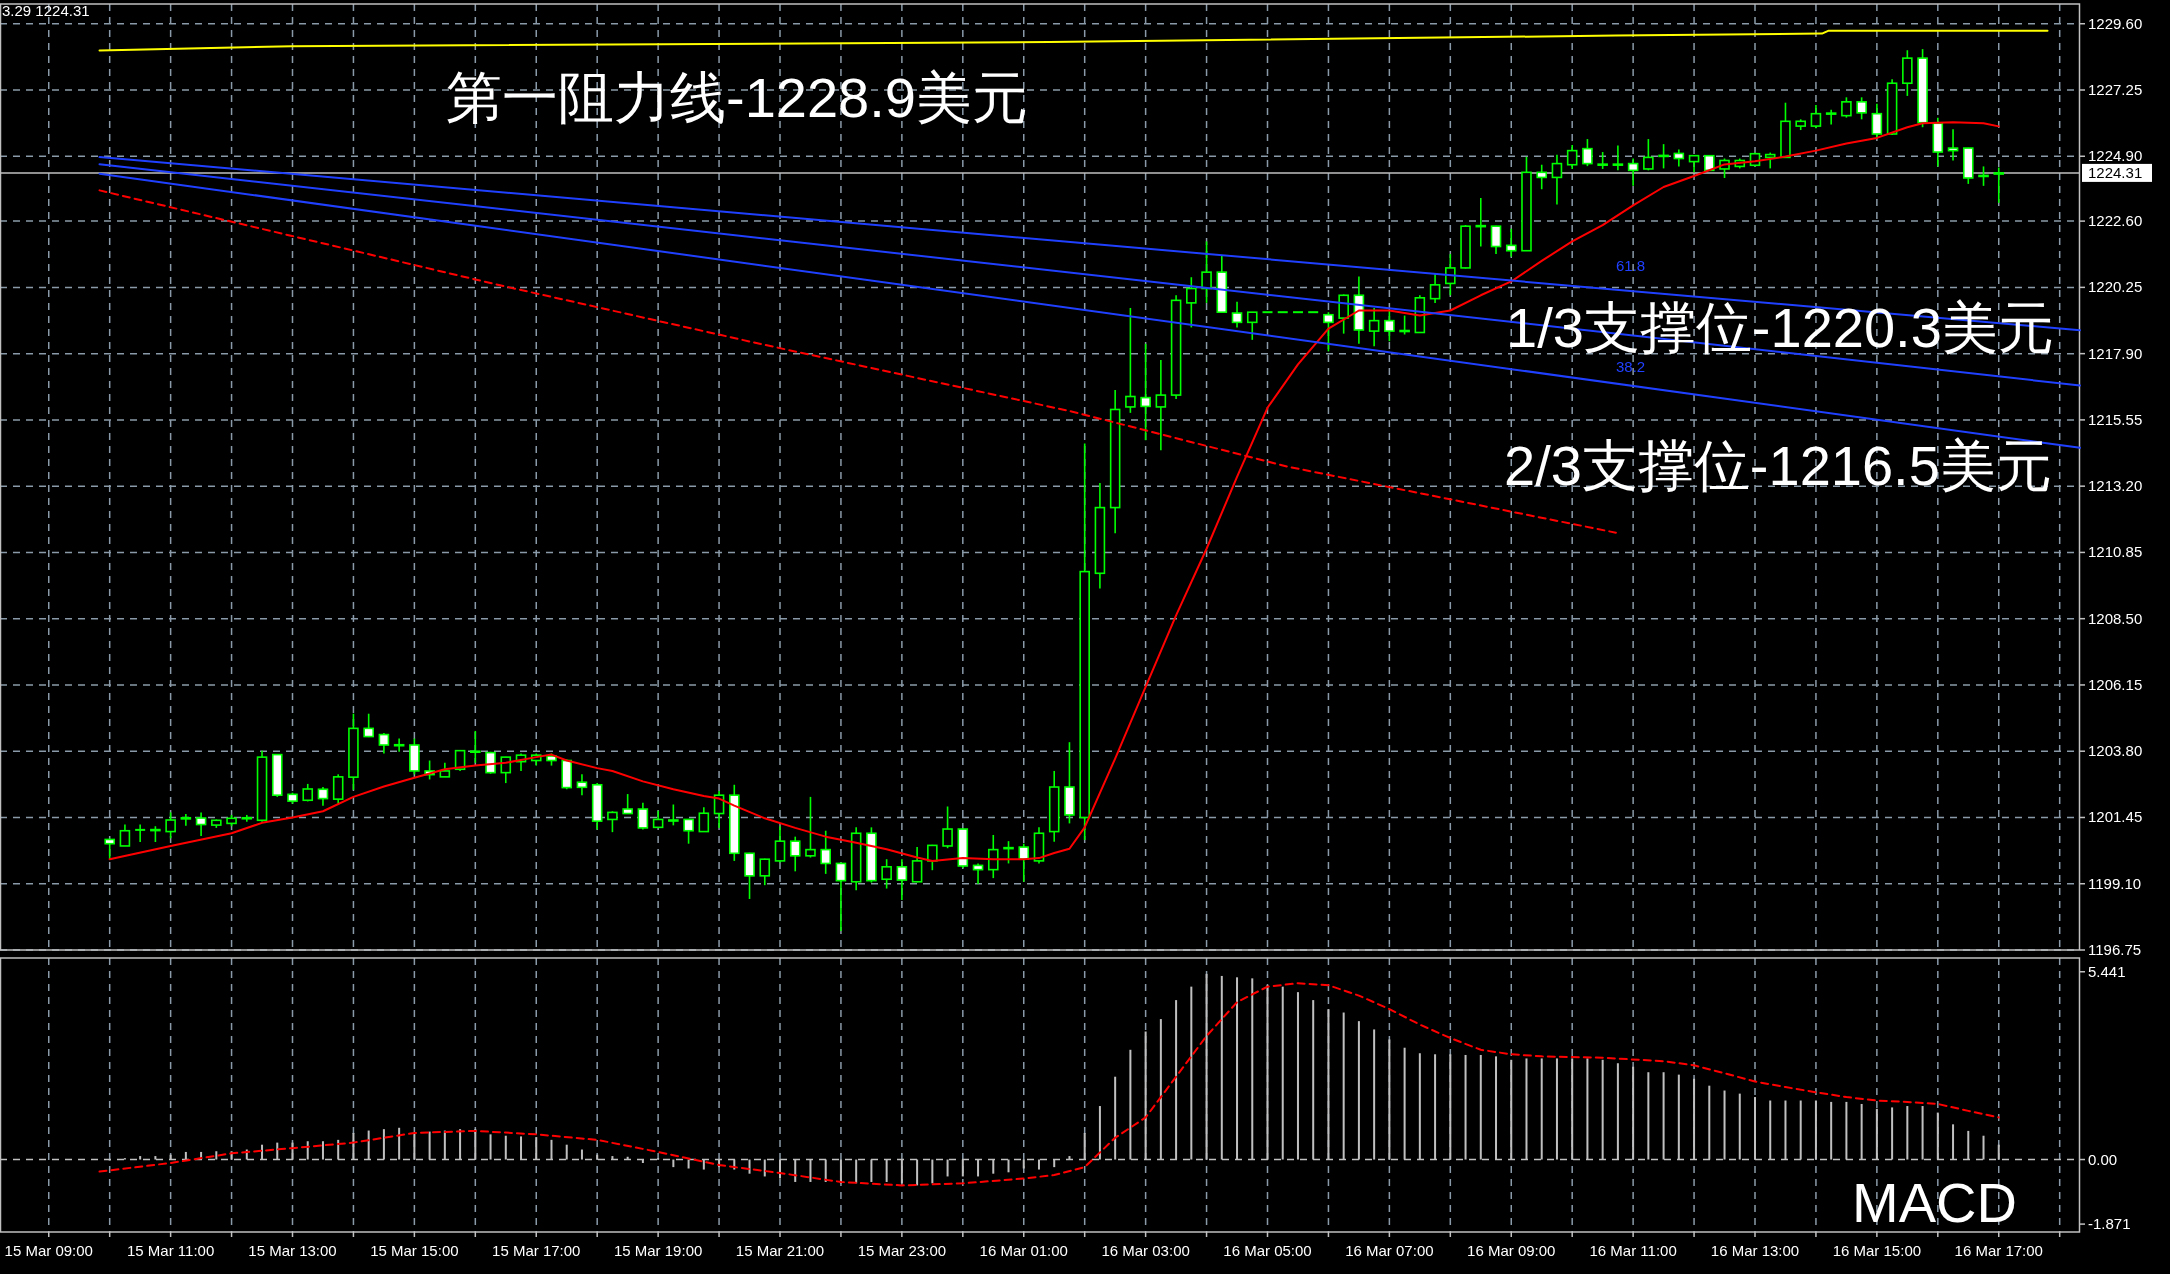 This screenshot has width=2170, height=1274. What do you see at coordinates (2115, 89) in the screenshot?
I see `y-tick-label: 1227.25` at bounding box center [2115, 89].